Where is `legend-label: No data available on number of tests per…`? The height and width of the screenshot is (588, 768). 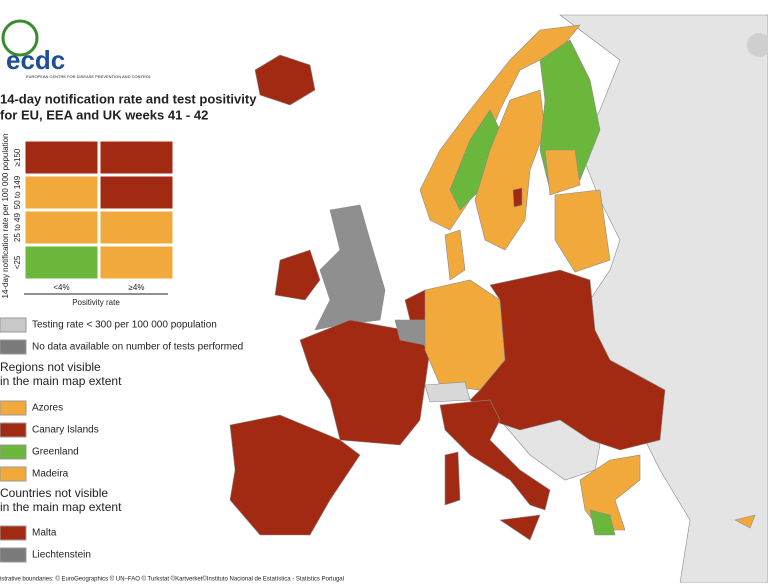 legend-label: No data available on number of tests per… is located at coordinates (137, 347).